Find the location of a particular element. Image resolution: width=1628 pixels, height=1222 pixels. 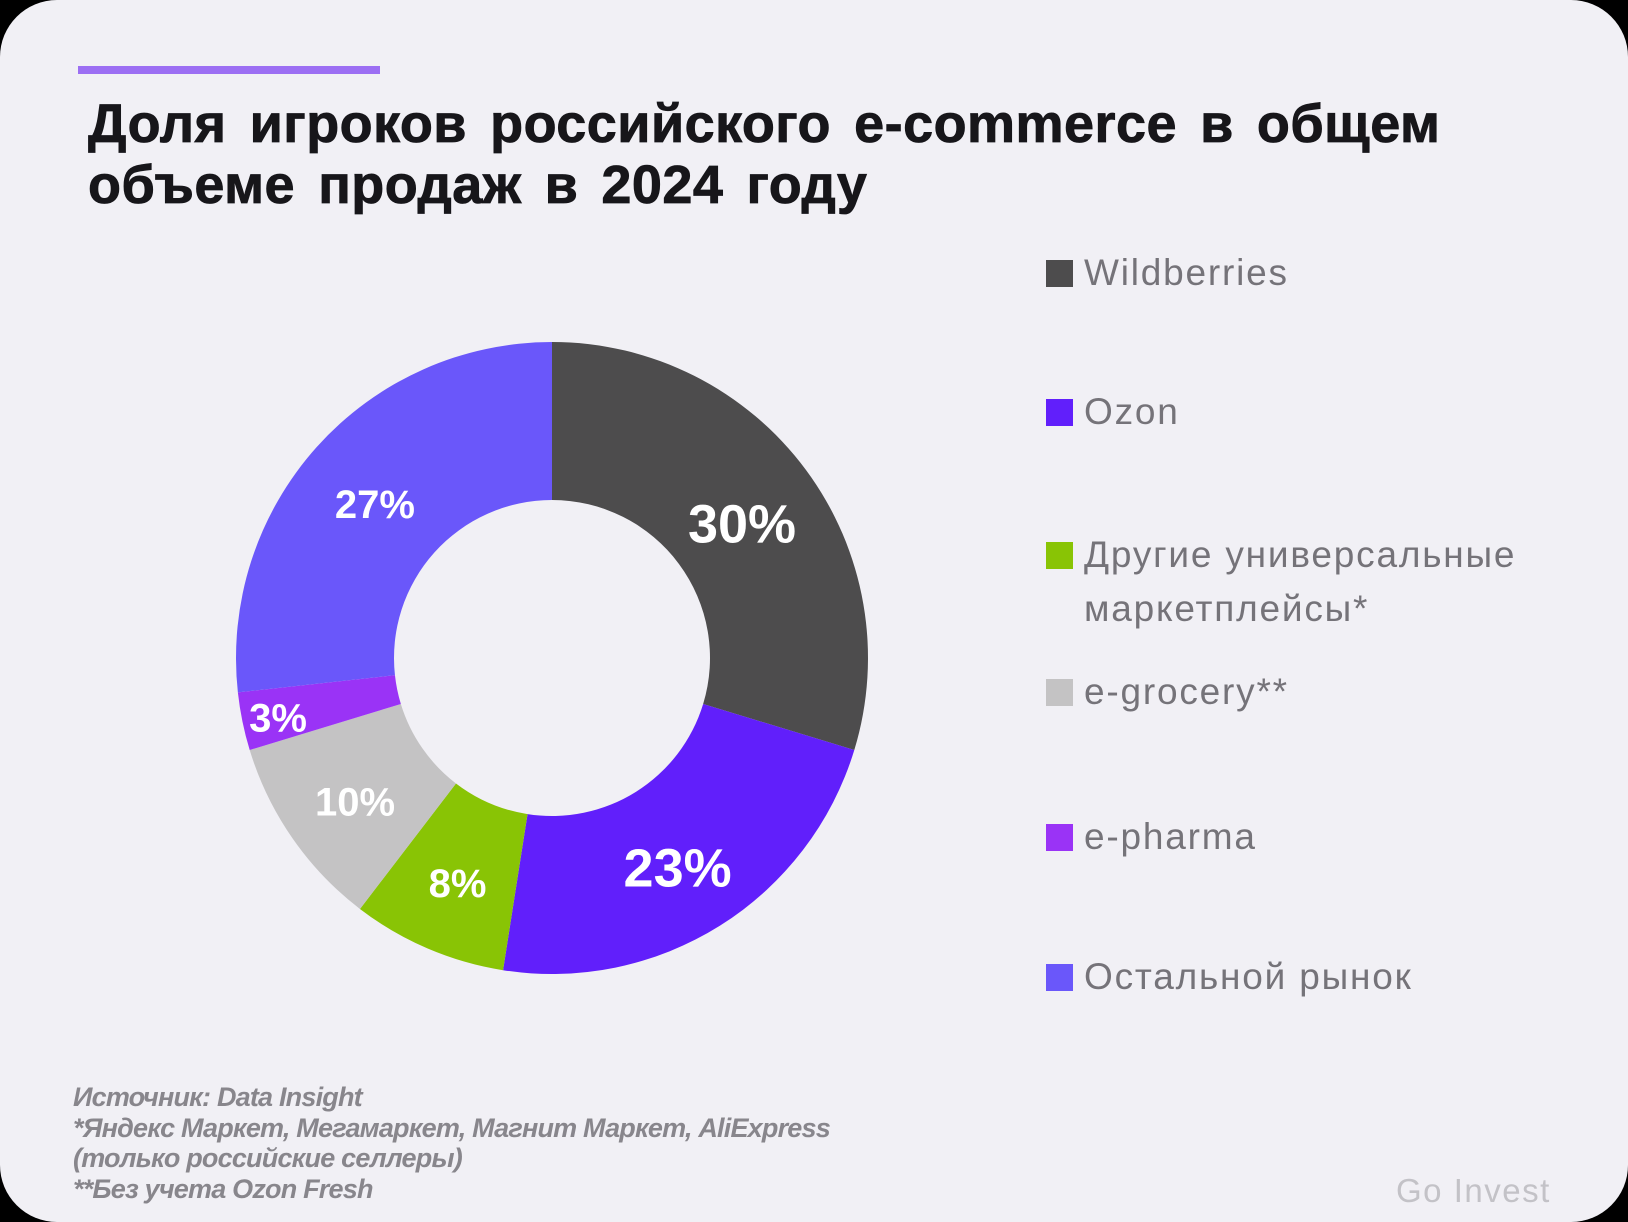

svg-text: 8% is located at coordinates (458, 884).